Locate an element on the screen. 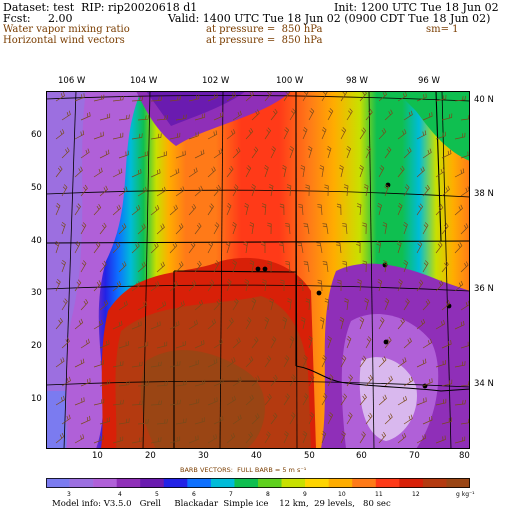 Image resolution: width=512 pixels, height=512 pixels. field1-level: at pressure = 850 hPa is located at coordinates (264, 29).